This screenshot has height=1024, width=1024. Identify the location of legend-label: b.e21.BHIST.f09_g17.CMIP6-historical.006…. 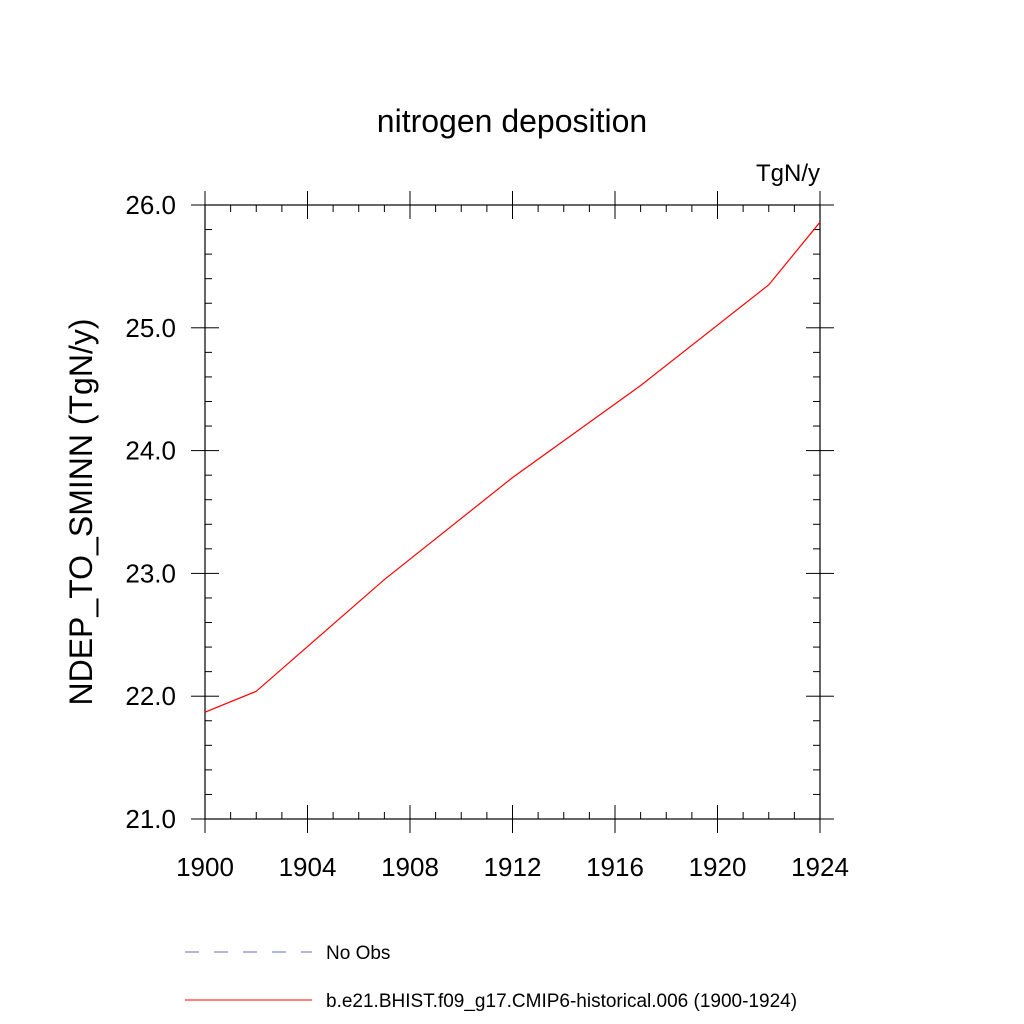
(561, 1001).